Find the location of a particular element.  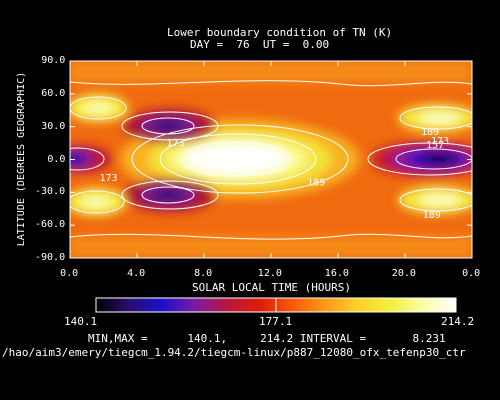

contour-label: 157 is located at coordinates (435, 145).